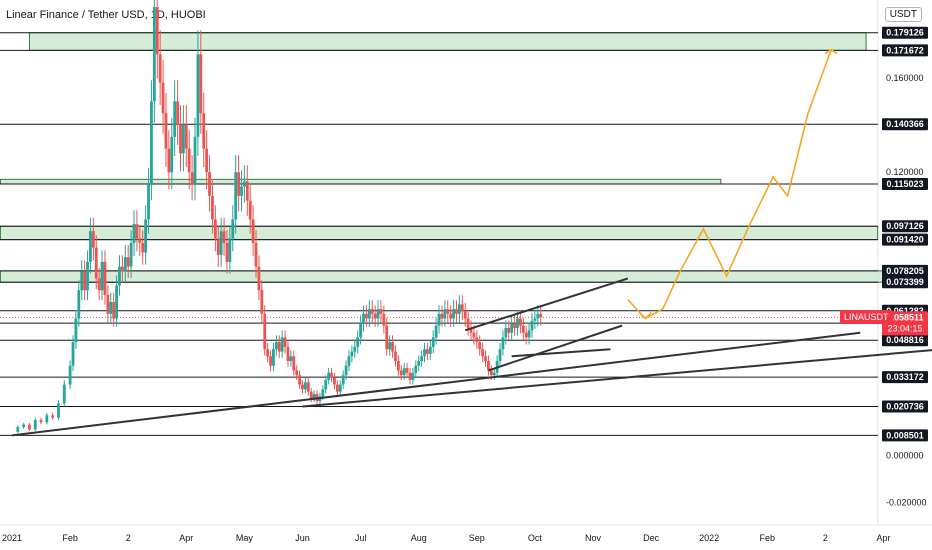 The width and height of the screenshot is (932, 550). Describe the element at coordinates (905, 311) in the screenshot. I see `level-label-text: 0.061283` at that location.